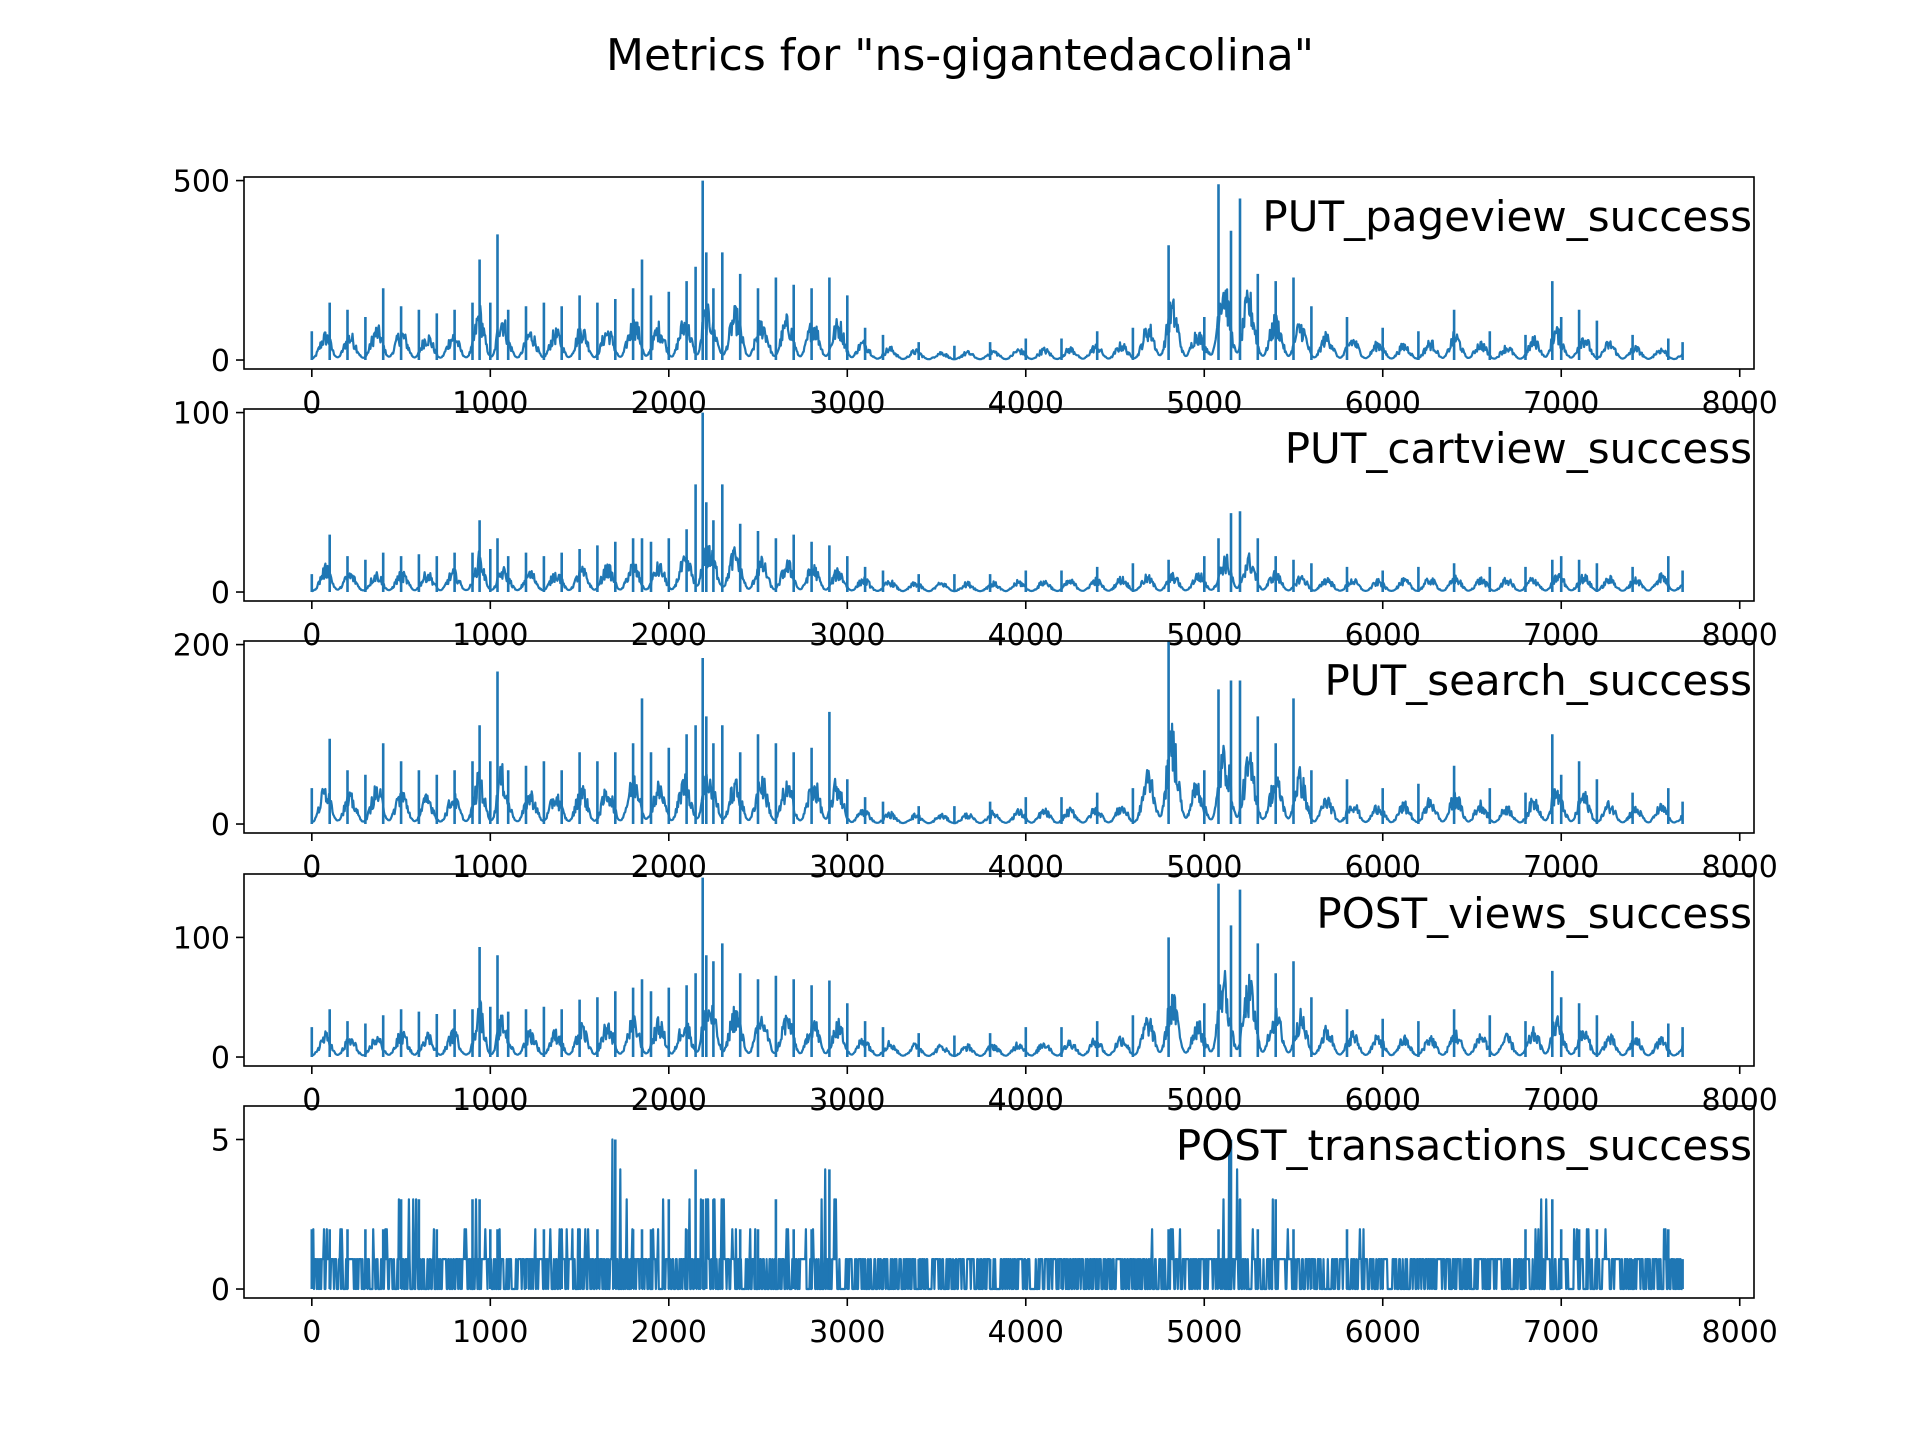  Describe the element at coordinates (1464, 1145) in the screenshot. I see `series-label: POST_transactions_success` at that location.